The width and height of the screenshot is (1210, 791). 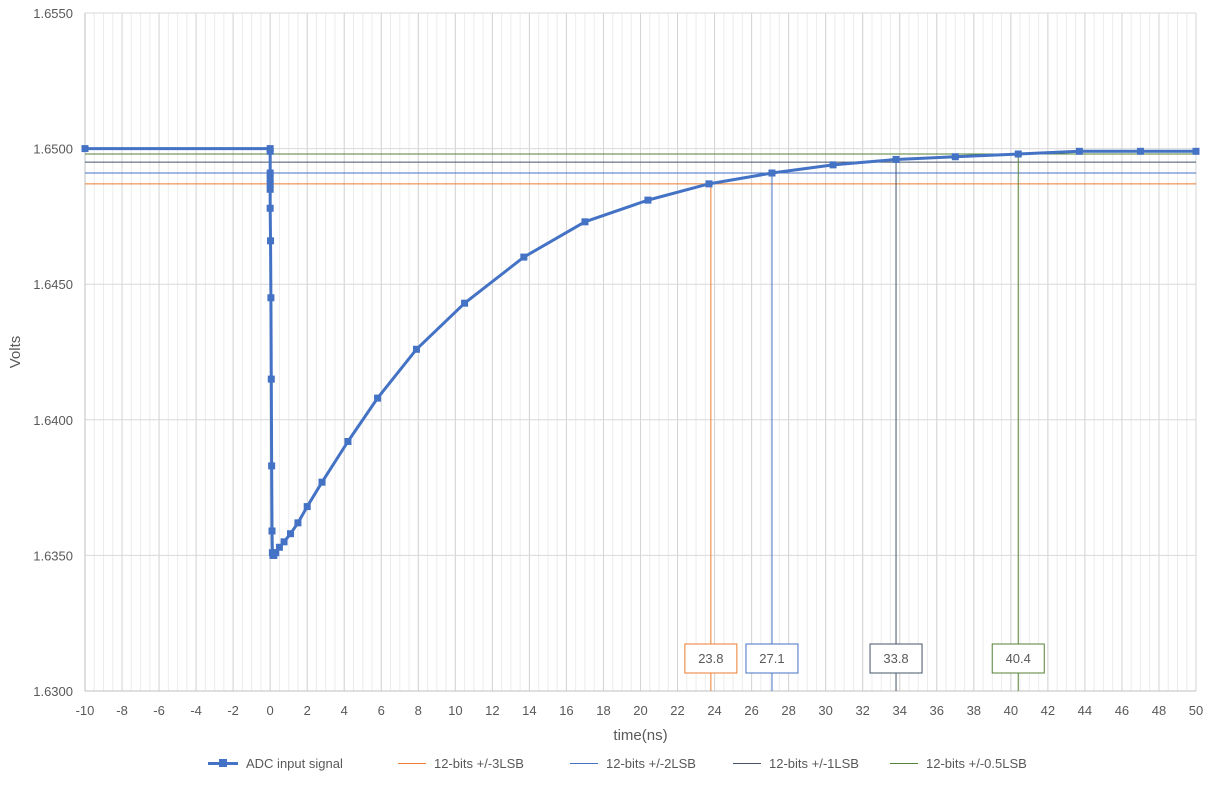 I want to click on x-tick-label: -4, so click(x=196, y=710).